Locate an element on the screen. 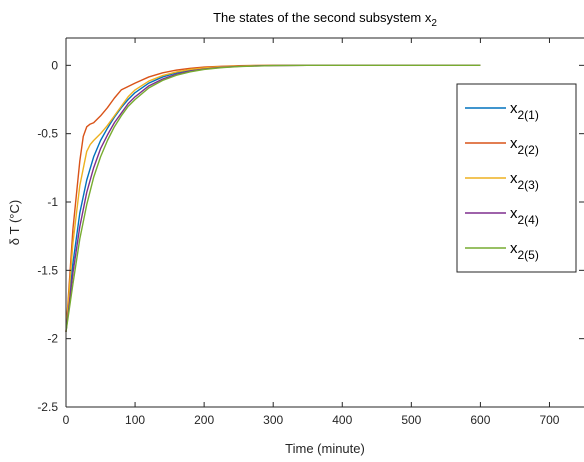 The height and width of the screenshot is (462, 584). legend-entry-label: x2(3) is located at coordinates (524, 181).